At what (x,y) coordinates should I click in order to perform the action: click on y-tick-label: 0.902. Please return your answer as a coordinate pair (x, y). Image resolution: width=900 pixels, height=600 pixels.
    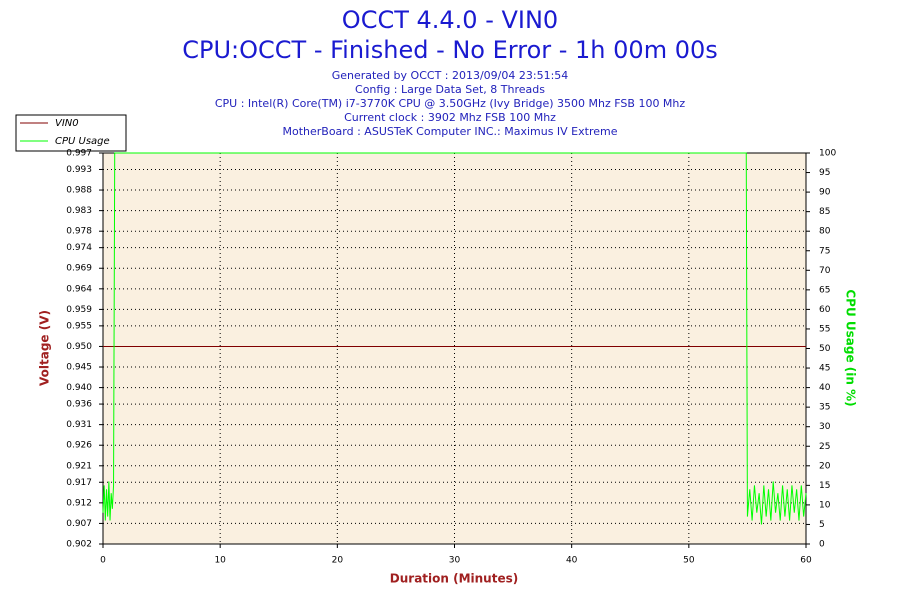
    Looking at the image, I should click on (79, 545).